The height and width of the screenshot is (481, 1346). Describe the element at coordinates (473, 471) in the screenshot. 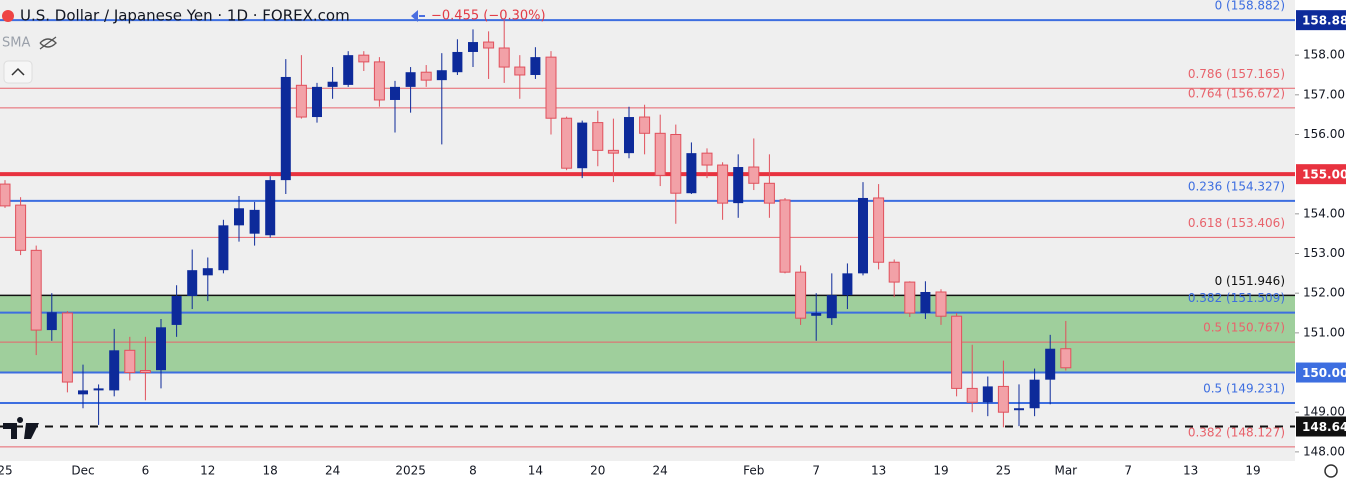

I see `x-tick-label: 8` at that location.